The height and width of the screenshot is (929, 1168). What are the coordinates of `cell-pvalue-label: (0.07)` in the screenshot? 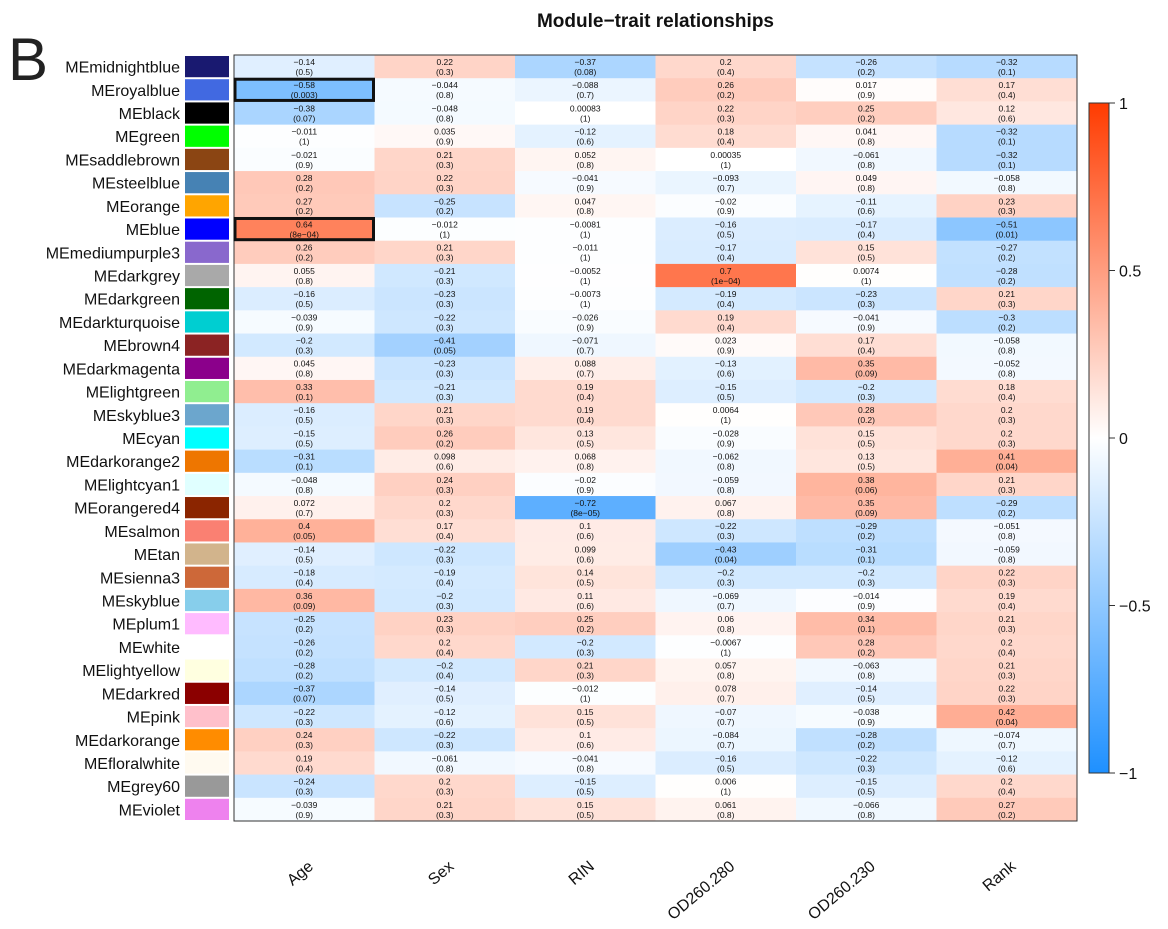 It's located at (304, 699).